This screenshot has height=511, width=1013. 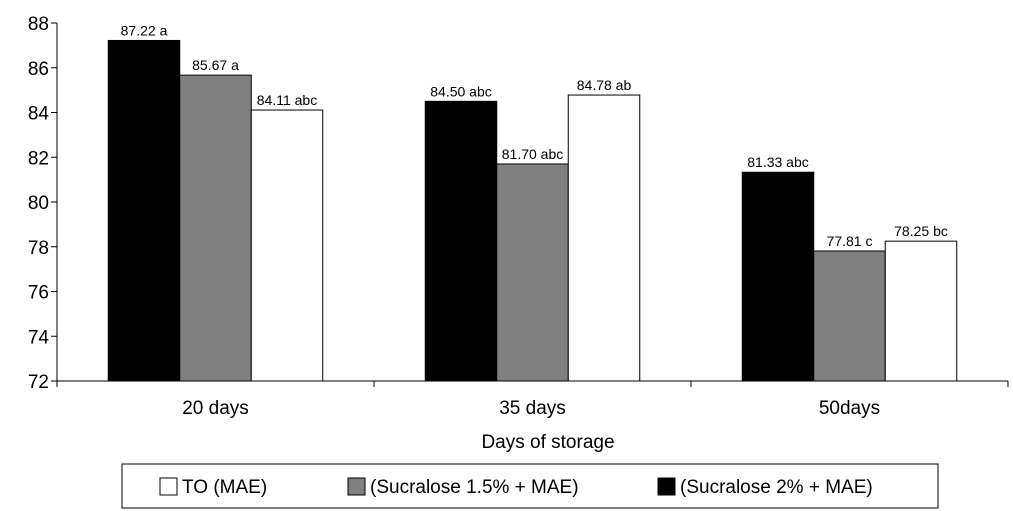 What do you see at coordinates (224, 487) in the screenshot?
I see `legend-label: TO (MAE)` at bounding box center [224, 487].